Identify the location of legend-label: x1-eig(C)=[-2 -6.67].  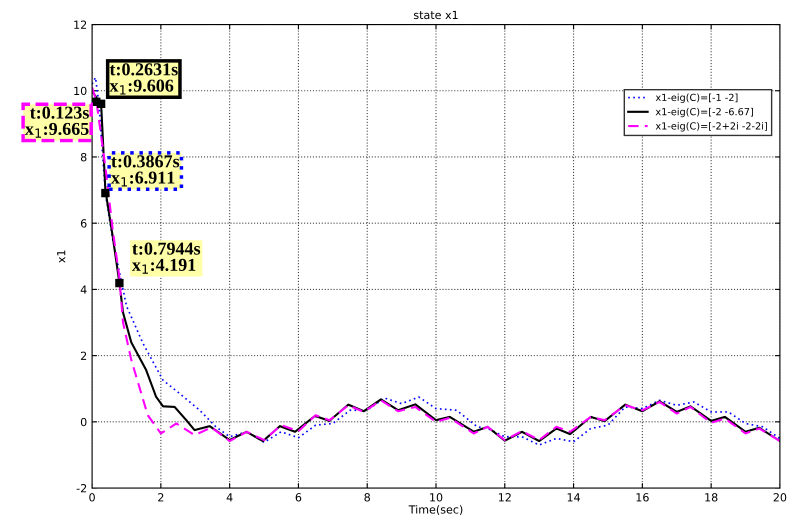
(704, 113).